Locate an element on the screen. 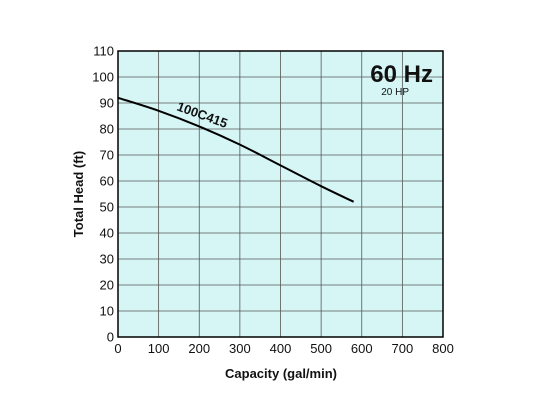 The height and width of the screenshot is (400, 533). x-tick-label: 300 is located at coordinates (240, 348).